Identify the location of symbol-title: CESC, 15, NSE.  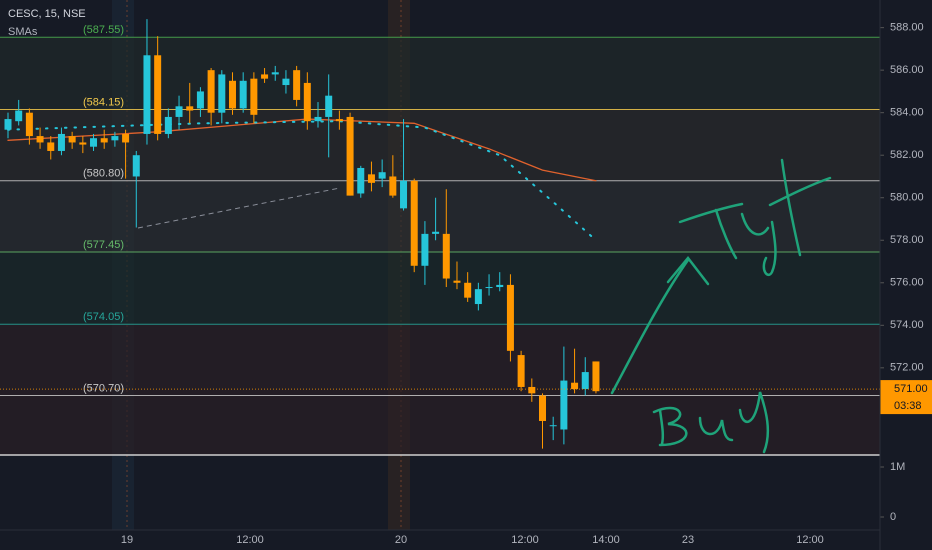
(47, 14).